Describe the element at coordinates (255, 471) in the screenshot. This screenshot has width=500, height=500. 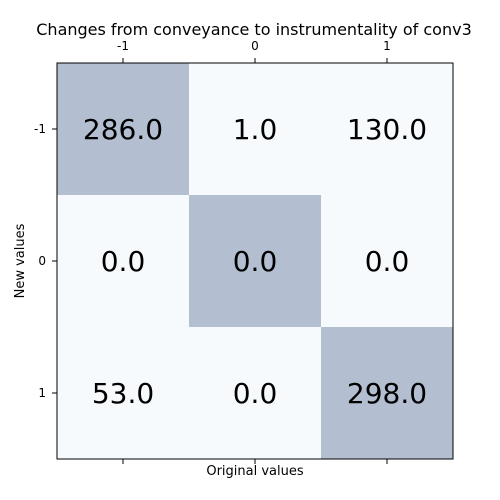
I see `x-axis-label: Original values` at that location.